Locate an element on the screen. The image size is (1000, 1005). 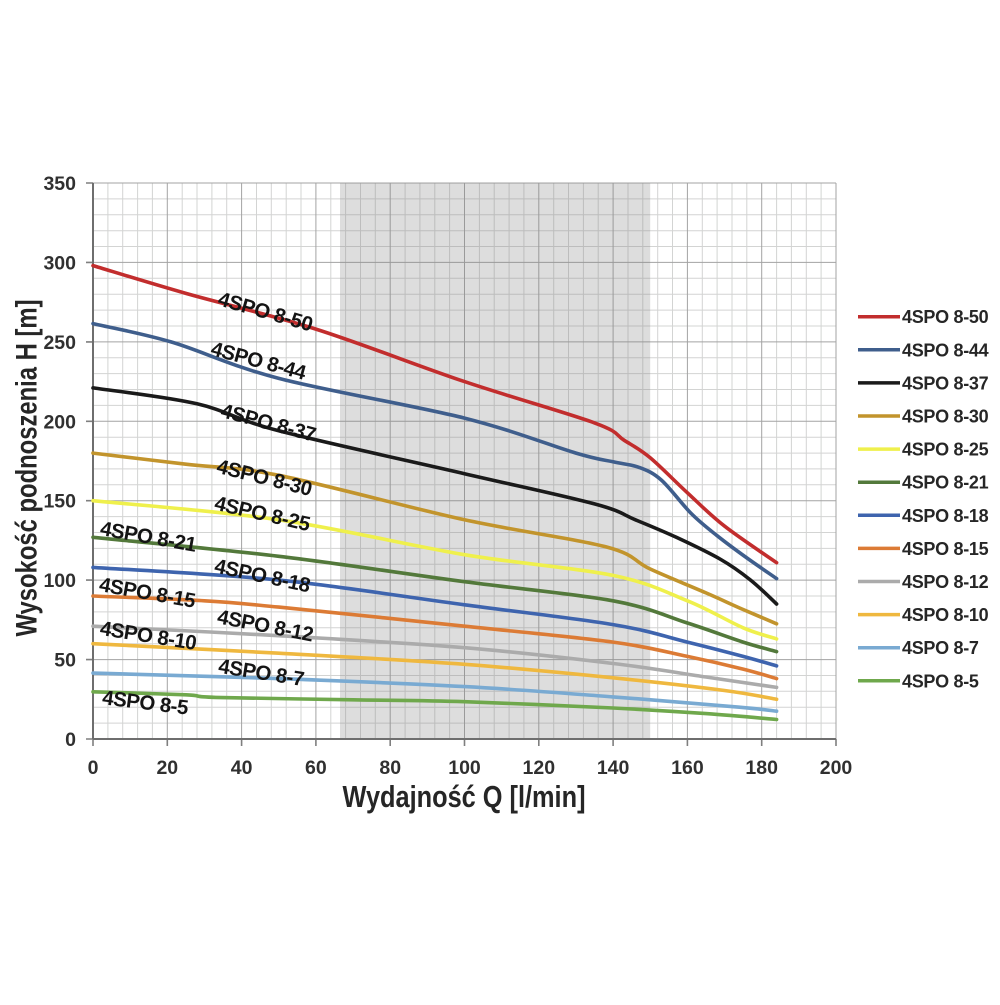
svg-text: 140 is located at coordinates (613, 768).